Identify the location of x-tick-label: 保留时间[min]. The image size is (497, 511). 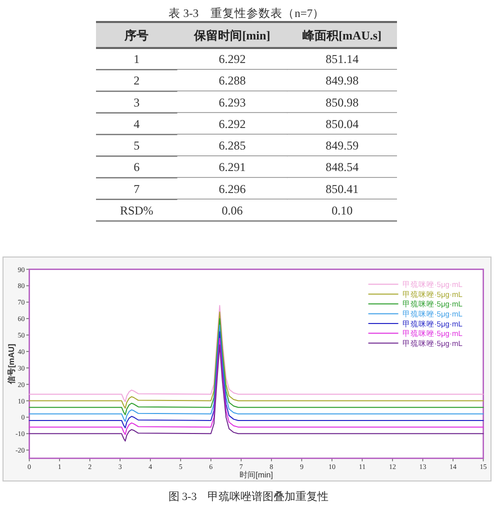
(231, 35).